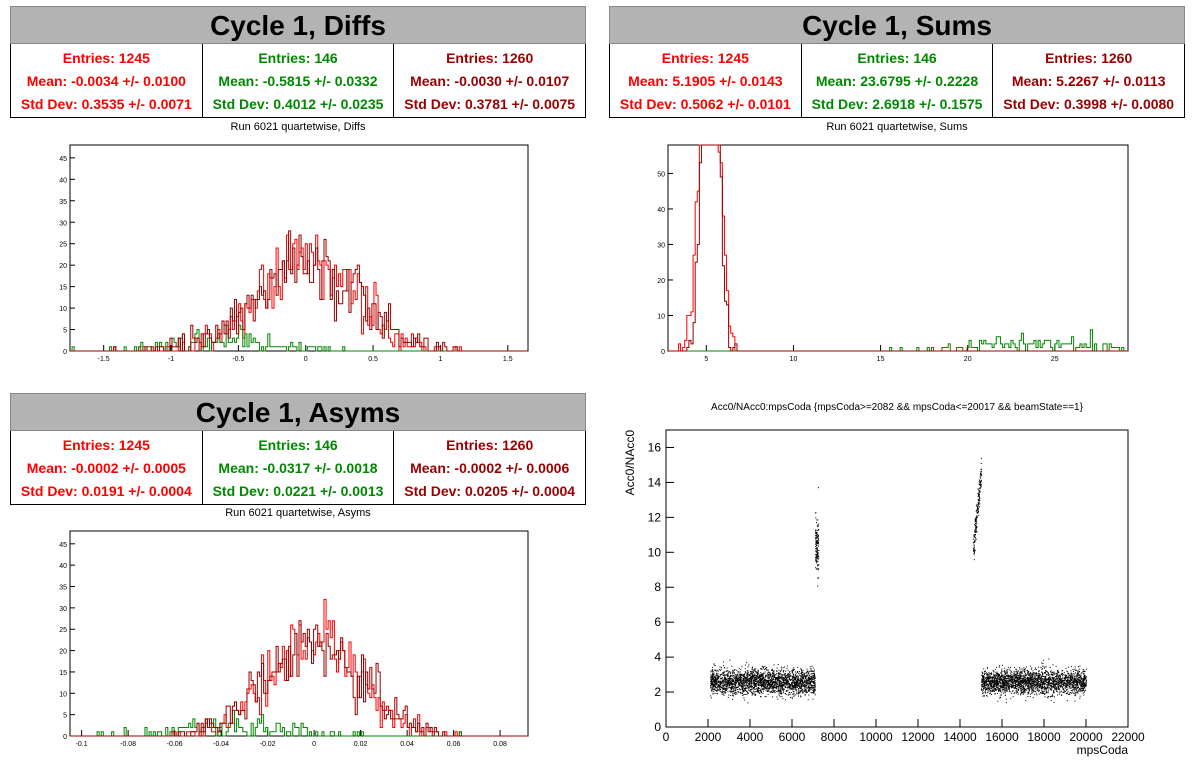 Image resolution: width=1196 pixels, height=772 pixels. What do you see at coordinates (705, 80) in the screenshot?
I see `stat-mean: Mean: 5.1905 +/- 0.0143` at bounding box center [705, 80].